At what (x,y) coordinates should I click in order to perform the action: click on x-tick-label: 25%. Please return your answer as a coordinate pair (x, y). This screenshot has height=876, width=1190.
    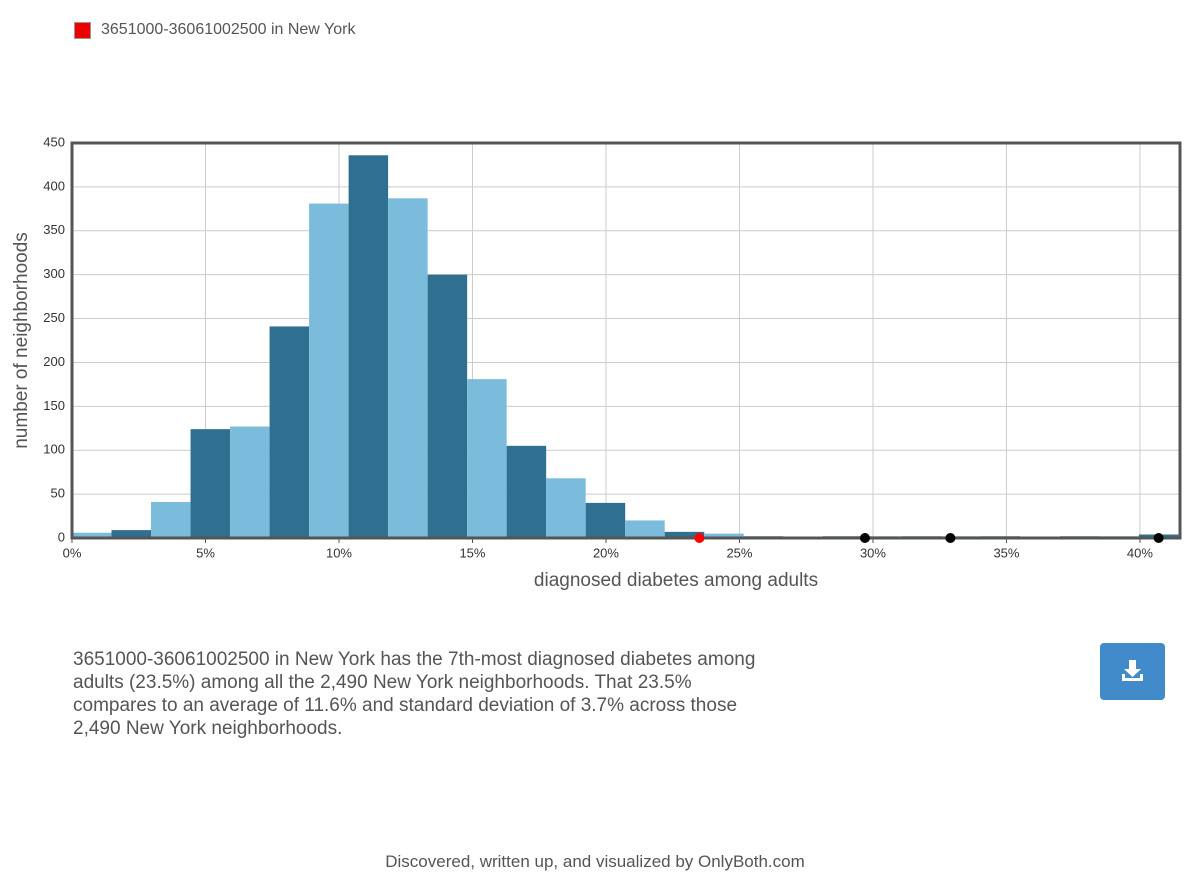
    Looking at the image, I should click on (739, 552).